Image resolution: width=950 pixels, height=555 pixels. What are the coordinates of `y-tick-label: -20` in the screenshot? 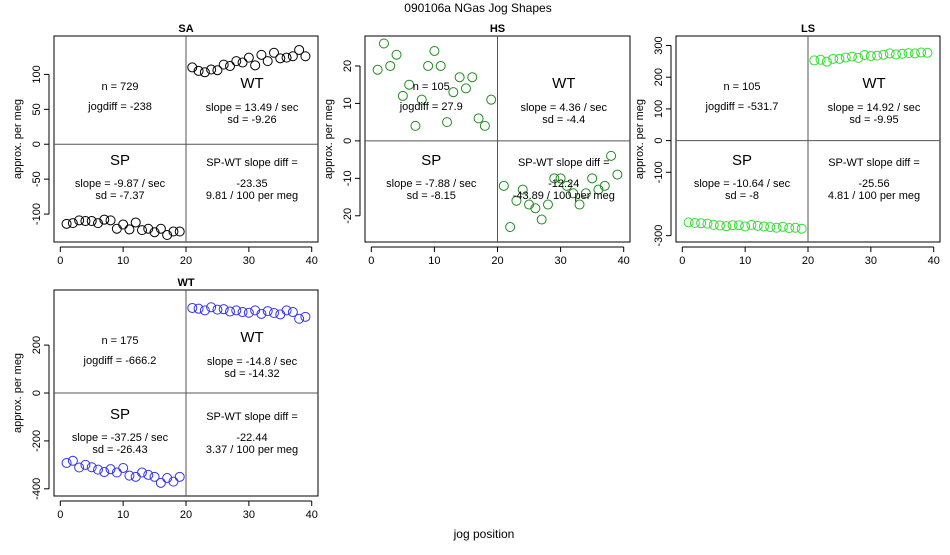 It's located at (348, 216).